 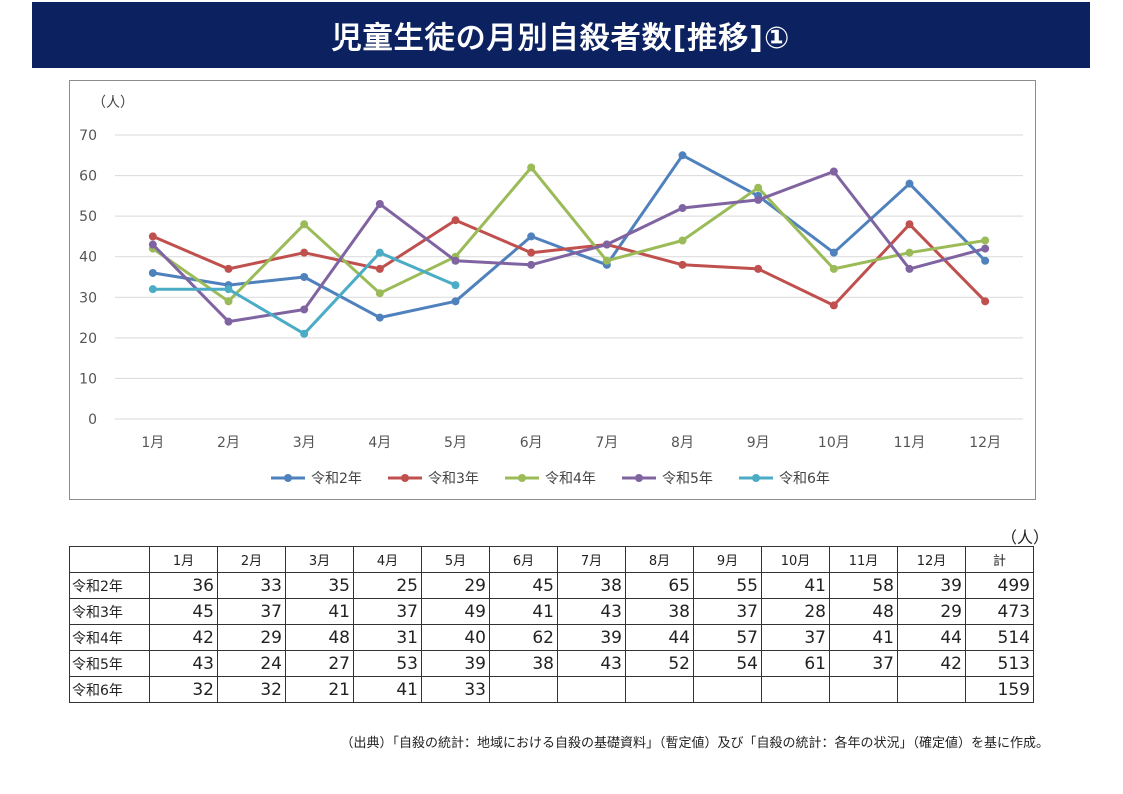 I want to click on value-cell: 24, so click(x=251, y=663).